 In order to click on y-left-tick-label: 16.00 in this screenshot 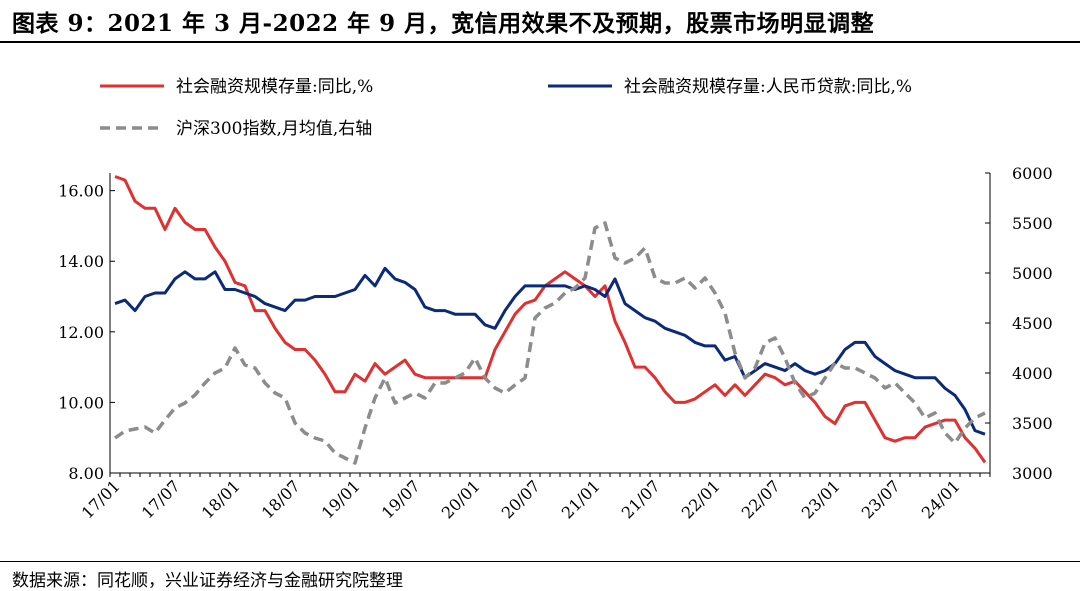, I will do `click(81, 191)`.